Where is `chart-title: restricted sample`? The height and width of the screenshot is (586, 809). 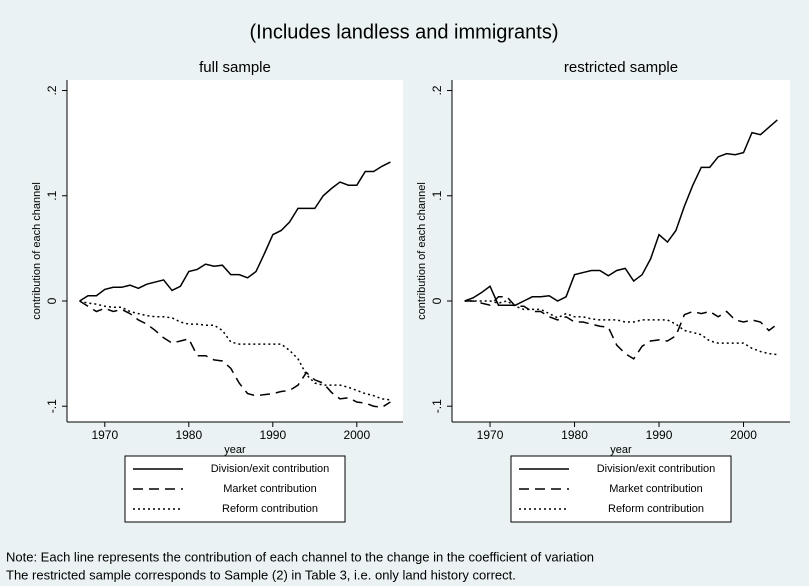
chart-title: restricted sample is located at coordinates (621, 67).